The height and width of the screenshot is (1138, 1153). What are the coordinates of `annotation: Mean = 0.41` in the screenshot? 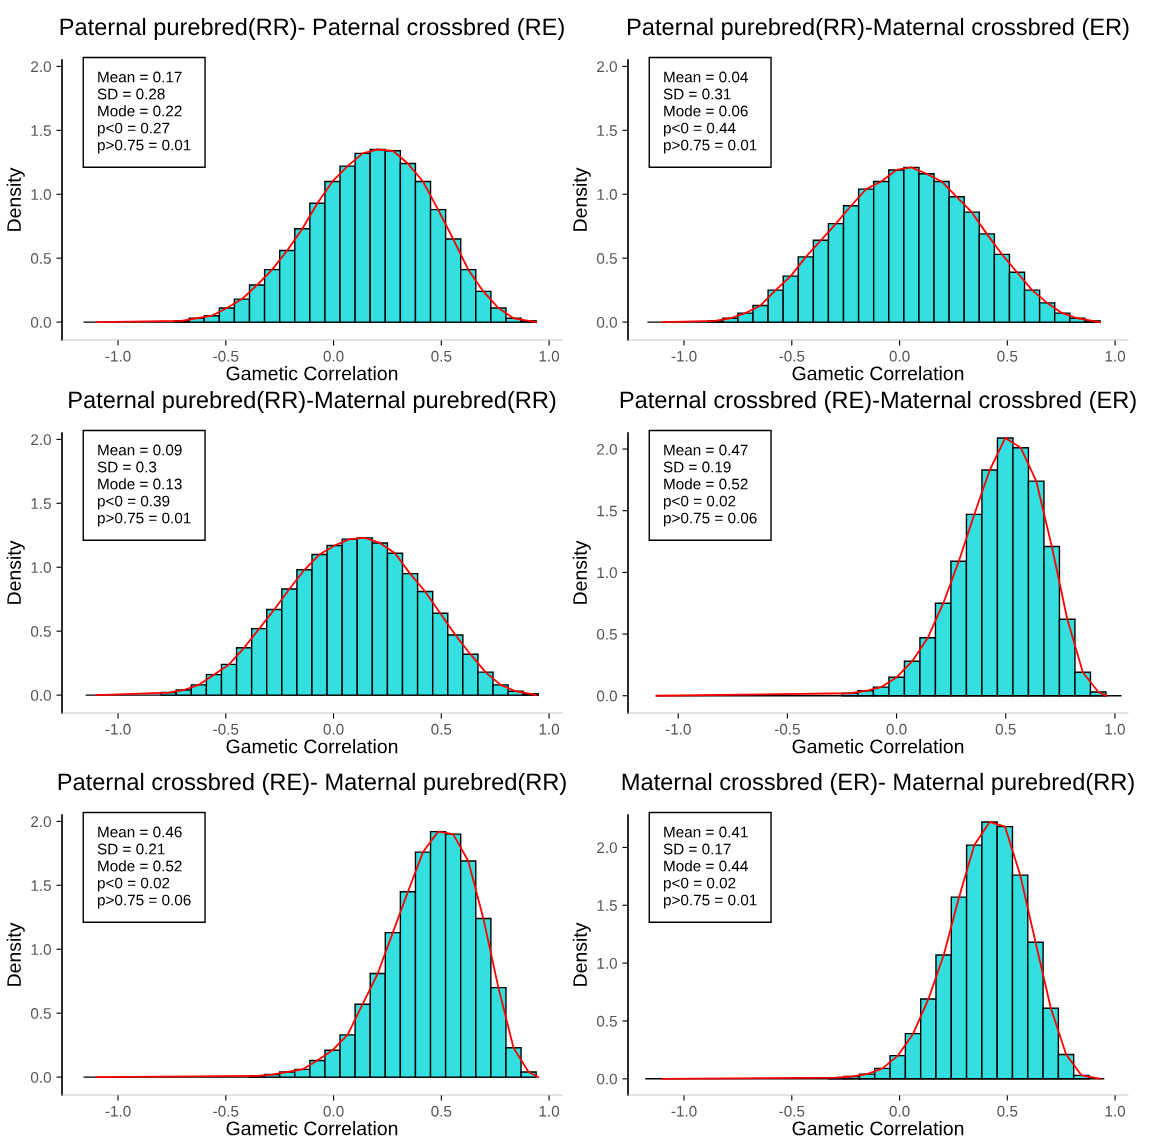 It's located at (706, 832).